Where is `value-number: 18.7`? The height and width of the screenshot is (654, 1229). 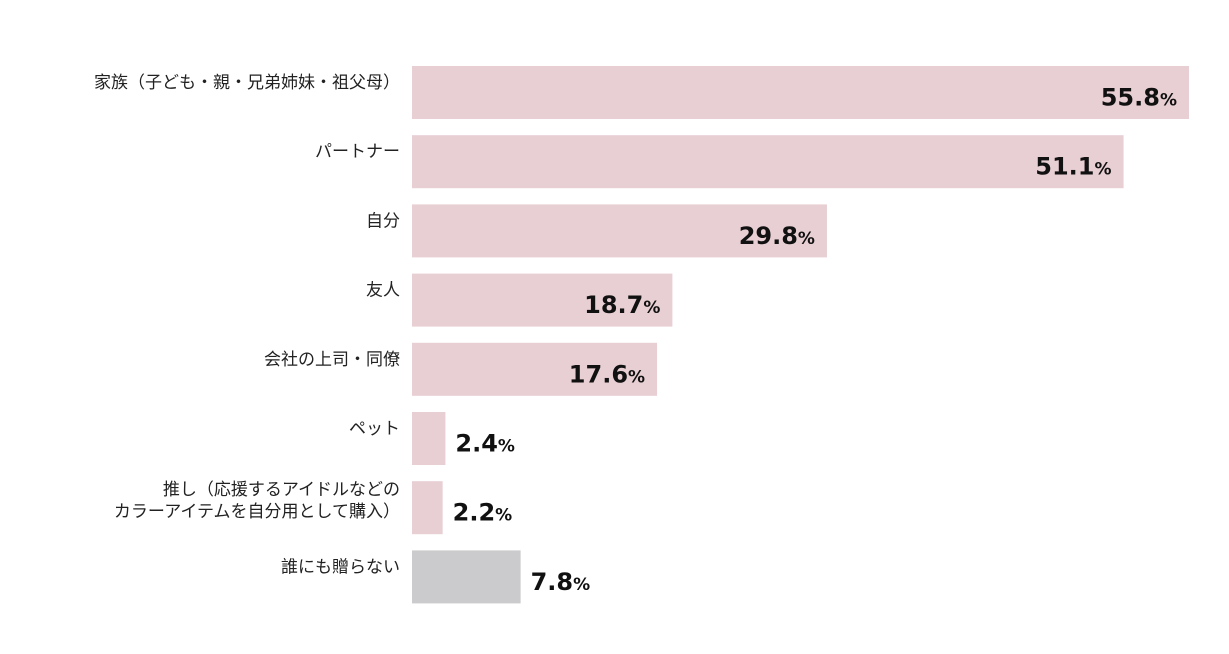
value-number: 18.7 is located at coordinates (613, 305).